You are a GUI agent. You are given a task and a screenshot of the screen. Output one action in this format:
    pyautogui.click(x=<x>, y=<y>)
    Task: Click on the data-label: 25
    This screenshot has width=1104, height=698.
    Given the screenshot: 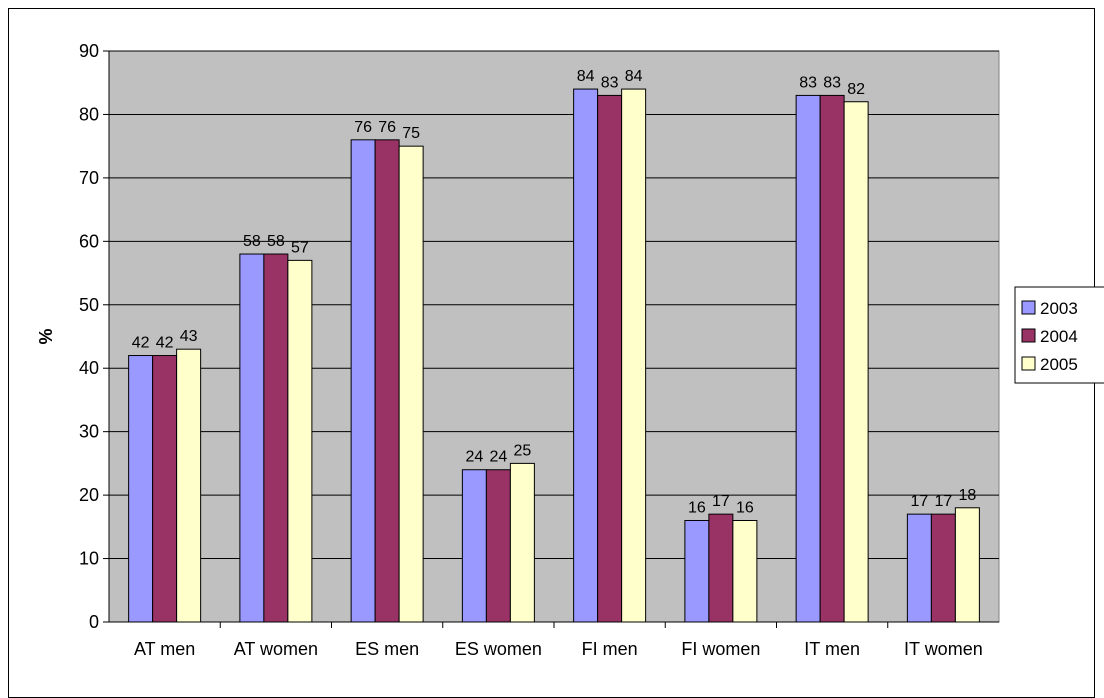 What is the action you would take?
    pyautogui.click(x=522, y=450)
    